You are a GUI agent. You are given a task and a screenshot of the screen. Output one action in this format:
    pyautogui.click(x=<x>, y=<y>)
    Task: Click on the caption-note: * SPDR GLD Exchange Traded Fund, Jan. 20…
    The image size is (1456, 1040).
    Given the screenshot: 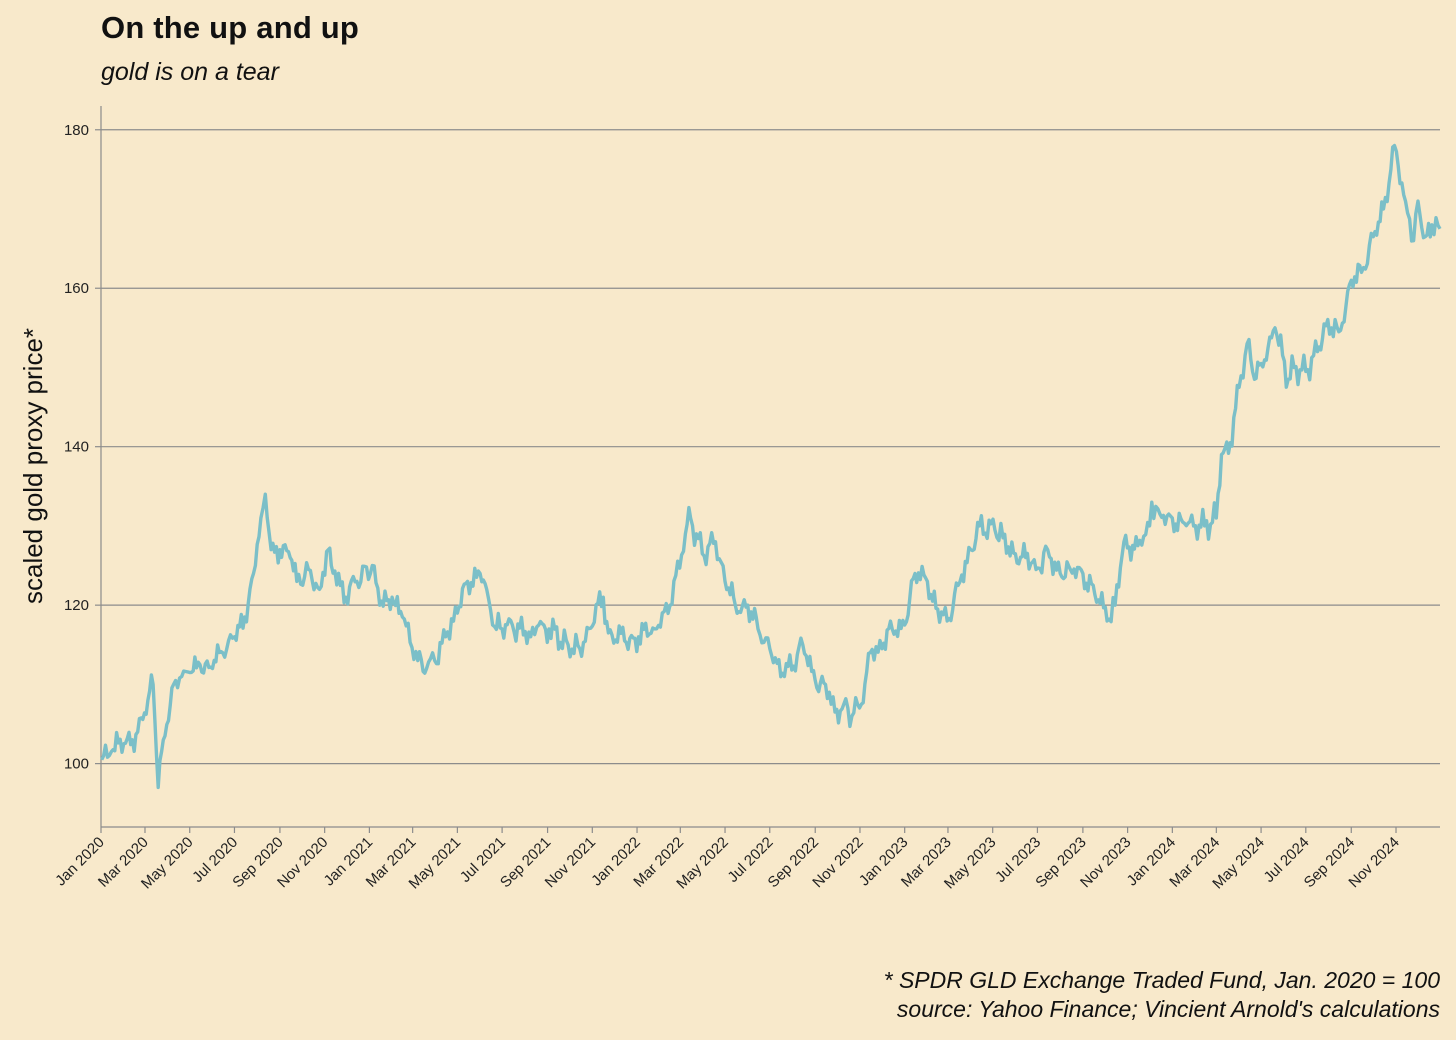 What is the action you would take?
    pyautogui.click(x=1161, y=980)
    